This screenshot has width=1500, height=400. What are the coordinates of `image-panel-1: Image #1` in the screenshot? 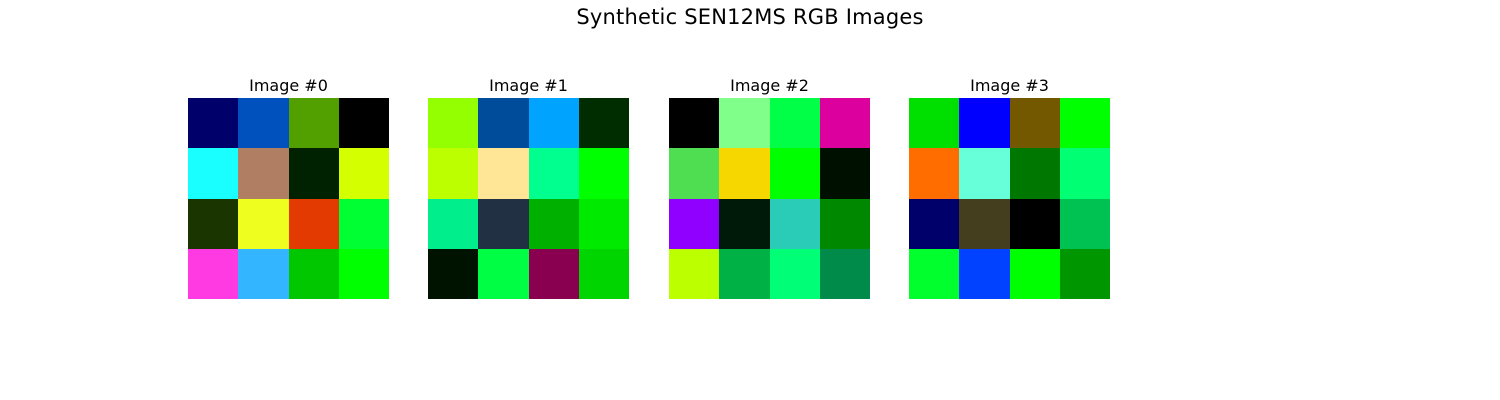 It's located at (528, 187).